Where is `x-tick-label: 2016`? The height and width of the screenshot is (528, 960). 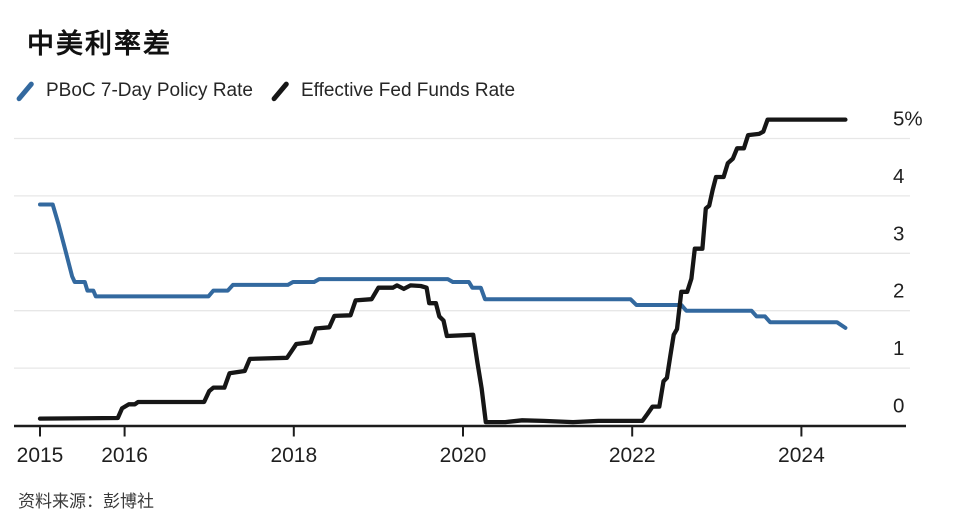 x-tick-label: 2016 is located at coordinates (124, 455).